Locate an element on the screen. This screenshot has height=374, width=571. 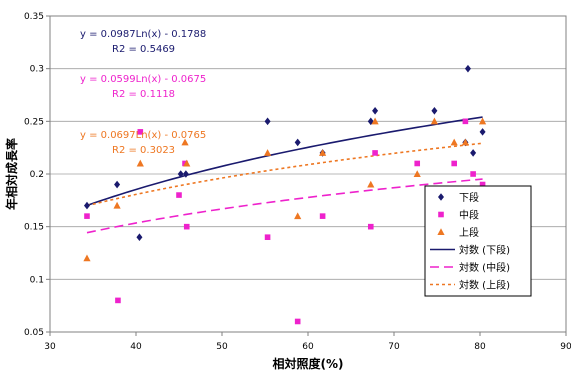
equation-label: y = 0.0697Ln(x) - 0.0765 is located at coordinates (143, 135).